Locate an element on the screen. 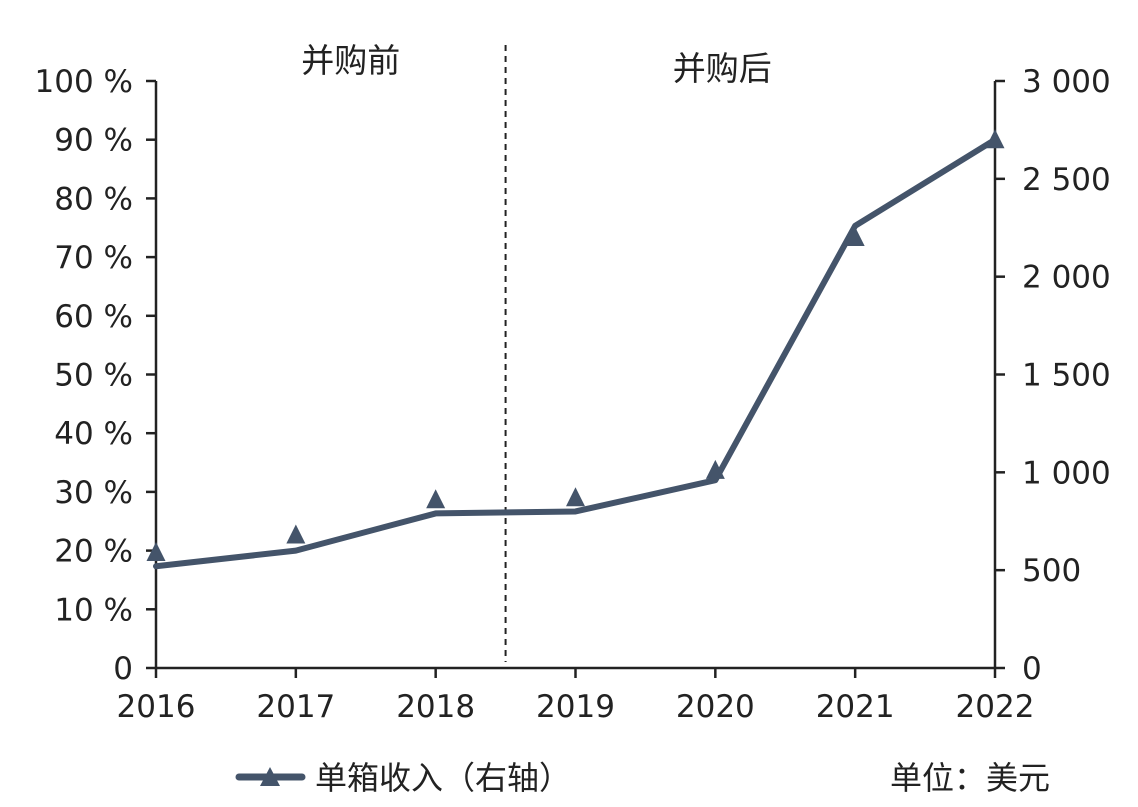  x-tick-label: 2022 is located at coordinates (995, 707).